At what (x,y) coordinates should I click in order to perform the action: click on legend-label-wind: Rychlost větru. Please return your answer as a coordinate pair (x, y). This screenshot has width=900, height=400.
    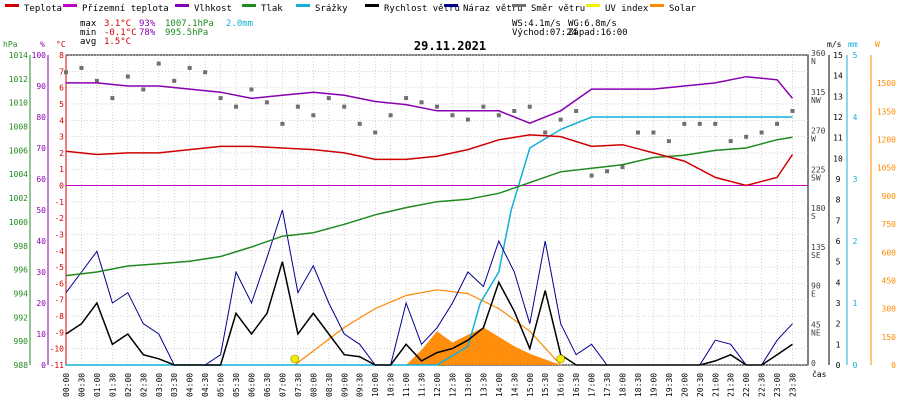
    Looking at the image, I should click on (422, 9).